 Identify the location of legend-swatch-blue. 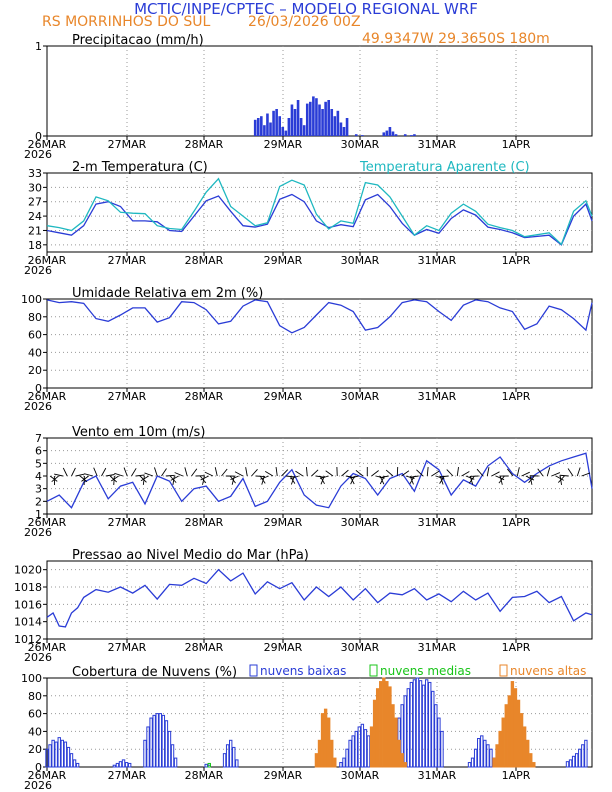
(253, 670).